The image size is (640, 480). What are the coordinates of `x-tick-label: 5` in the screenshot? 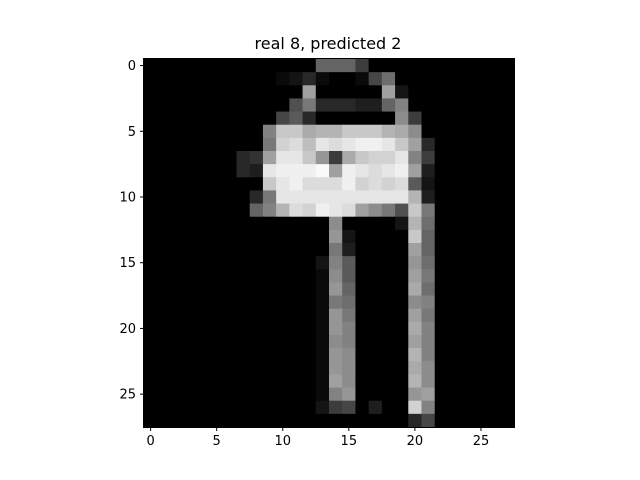 It's located at (217, 441).